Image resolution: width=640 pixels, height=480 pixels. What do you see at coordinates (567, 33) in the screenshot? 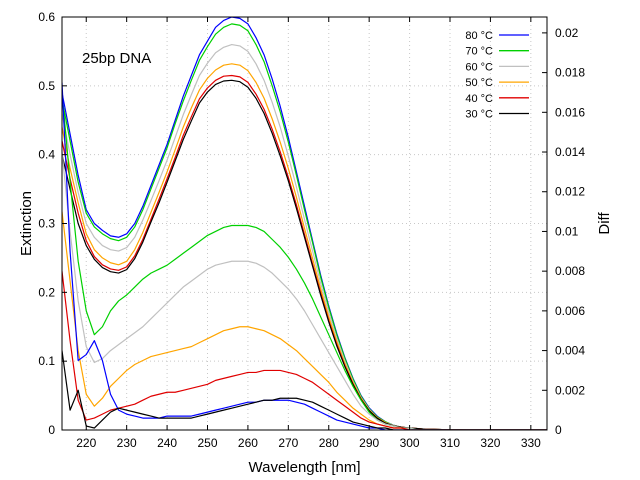
I see `y2-tick-label: 0.02` at bounding box center [567, 33].